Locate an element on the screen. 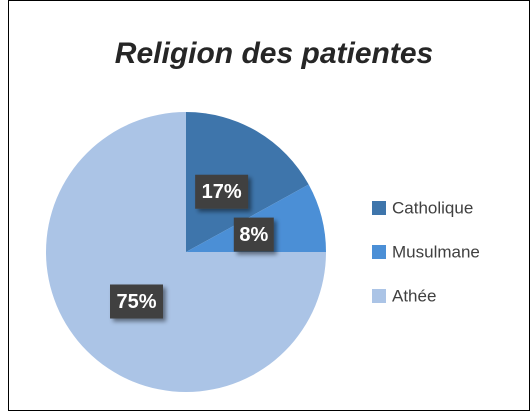 The width and height of the screenshot is (532, 416). data-label: 8% is located at coordinates (253, 235).